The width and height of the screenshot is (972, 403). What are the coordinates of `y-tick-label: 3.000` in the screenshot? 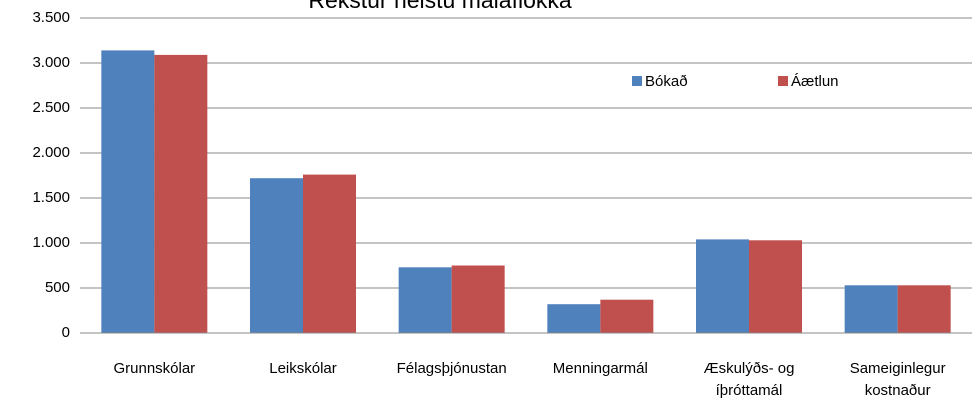 It's located at (51, 62).